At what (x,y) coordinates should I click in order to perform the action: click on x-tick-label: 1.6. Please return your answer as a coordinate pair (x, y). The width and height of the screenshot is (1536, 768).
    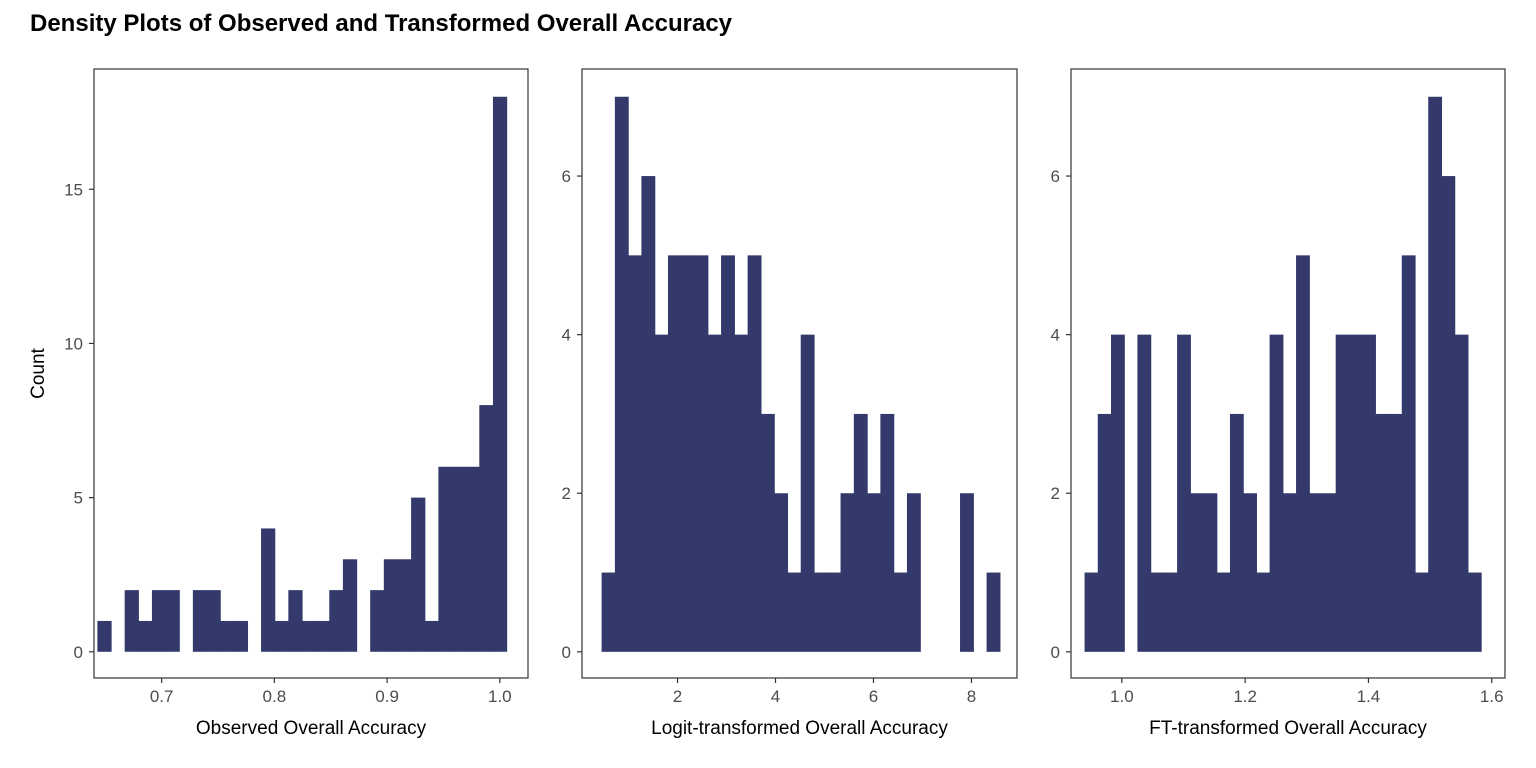
    Looking at the image, I should click on (1492, 696).